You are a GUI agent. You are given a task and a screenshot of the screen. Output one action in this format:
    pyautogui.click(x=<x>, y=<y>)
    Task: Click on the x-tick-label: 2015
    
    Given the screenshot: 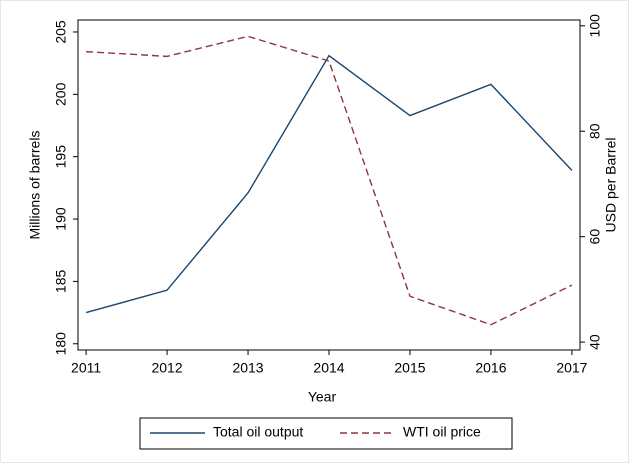 What is the action you would take?
    pyautogui.click(x=409, y=368)
    